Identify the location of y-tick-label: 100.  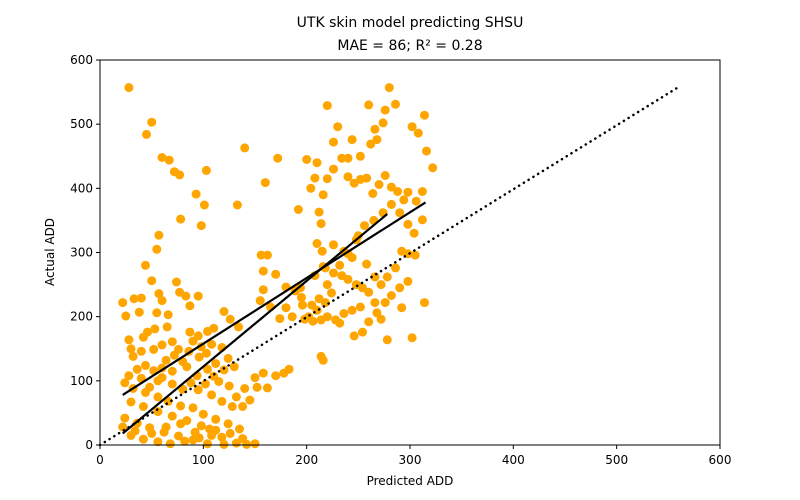
(81, 381).